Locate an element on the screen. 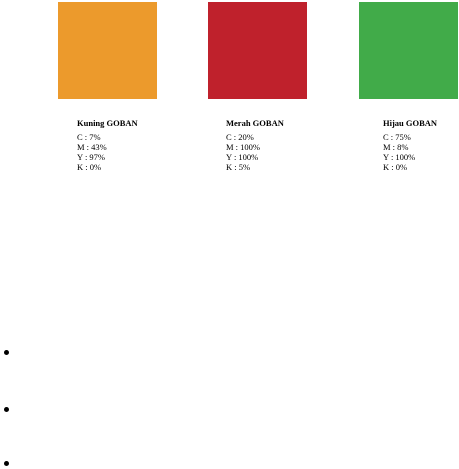 The image size is (459, 469). color-name: Kuning GOBAN is located at coordinates (107, 123).